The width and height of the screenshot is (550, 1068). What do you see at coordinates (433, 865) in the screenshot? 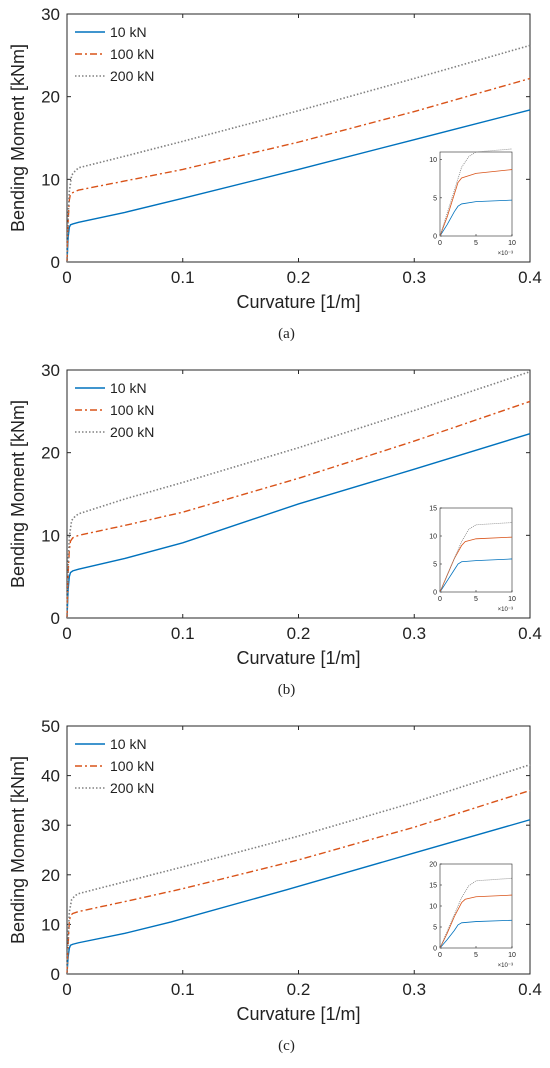
I see `inset-y-tick-label: 20` at bounding box center [433, 865].